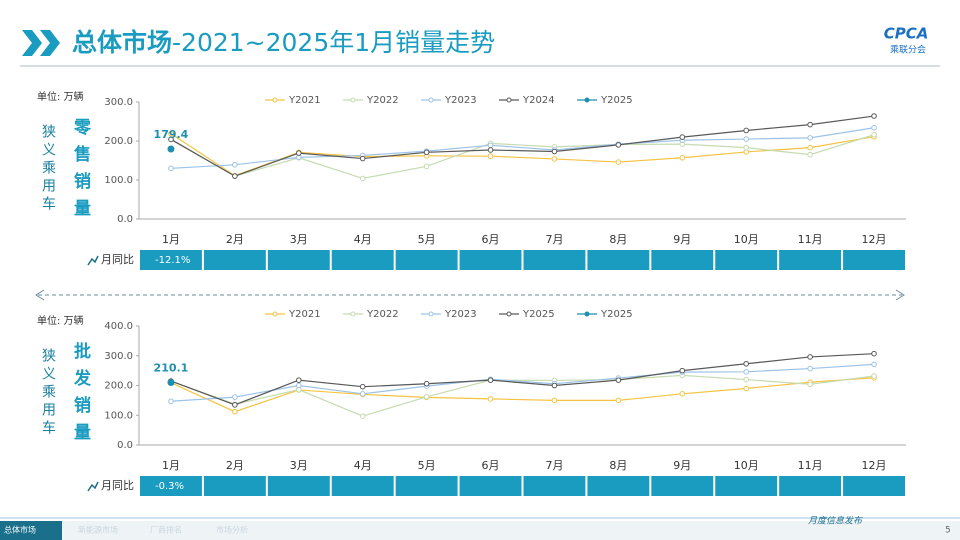 The image size is (960, 540). I want to click on page-number: 5, so click(948, 531).